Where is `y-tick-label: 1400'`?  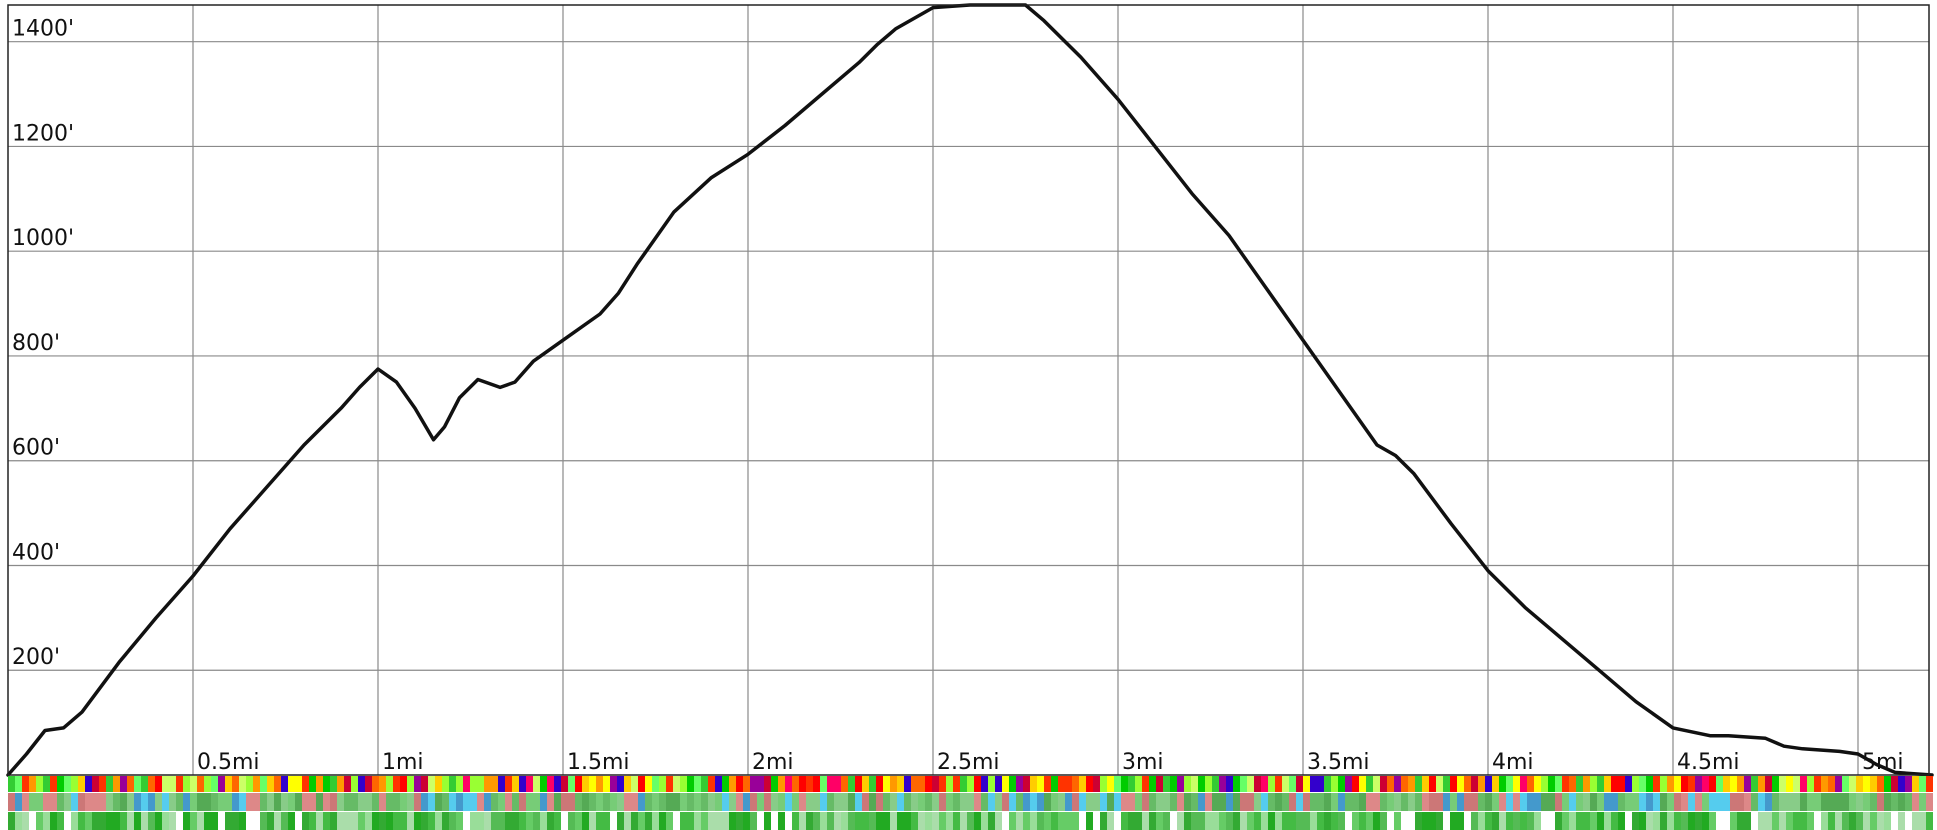 y-tick-label: 1400' is located at coordinates (43, 29).